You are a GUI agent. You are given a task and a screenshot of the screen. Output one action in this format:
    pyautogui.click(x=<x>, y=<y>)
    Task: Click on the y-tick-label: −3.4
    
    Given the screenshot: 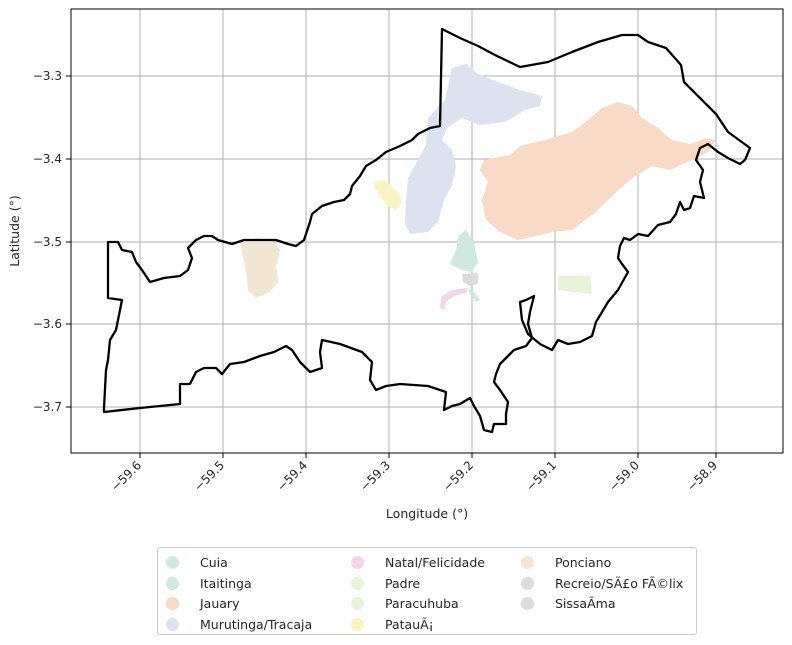 What is the action you would take?
    pyautogui.click(x=47, y=159)
    